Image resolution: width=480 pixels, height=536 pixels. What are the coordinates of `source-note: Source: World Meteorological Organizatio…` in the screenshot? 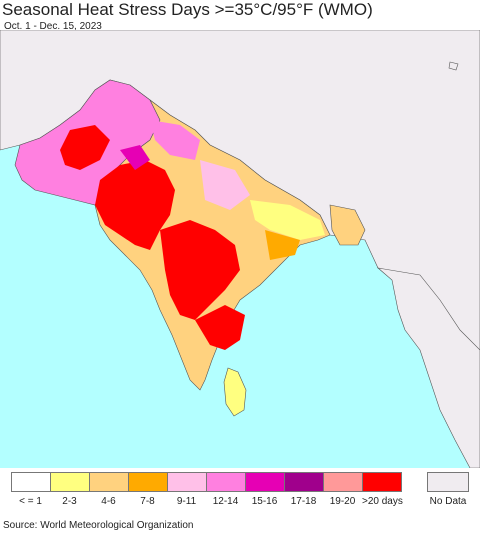 It's located at (98, 525).